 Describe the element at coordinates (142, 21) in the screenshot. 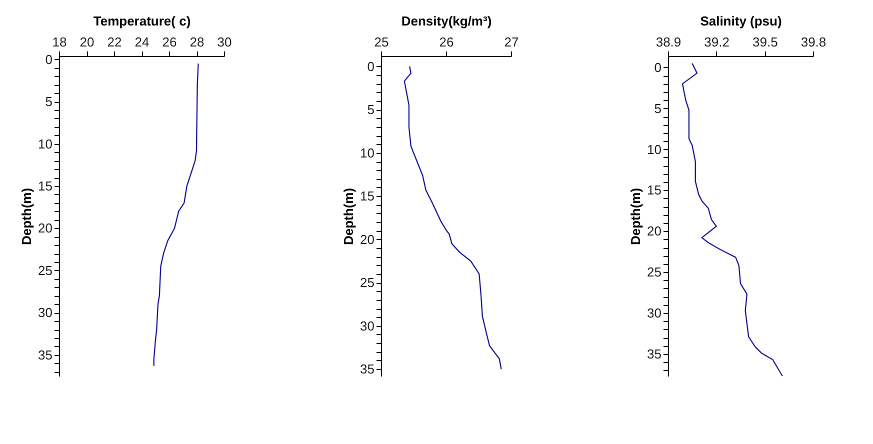

I see `x-axis-title: Temperature( c)` at that location.